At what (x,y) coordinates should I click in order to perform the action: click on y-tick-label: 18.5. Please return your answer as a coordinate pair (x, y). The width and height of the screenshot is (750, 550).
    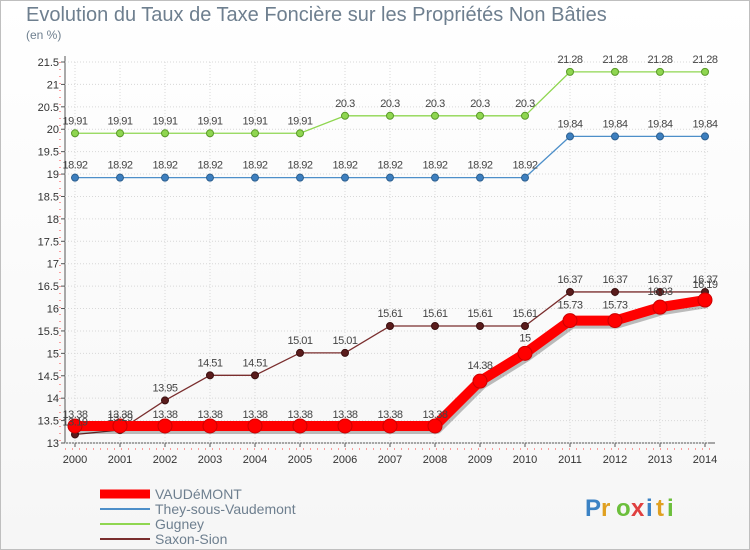
    Looking at the image, I should click on (48, 197).